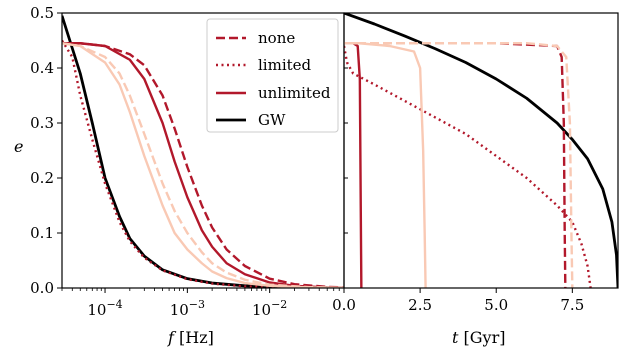 The width and height of the screenshot is (620, 352). Describe the element at coordinates (285, 65) in the screenshot. I see `legend-label-limited: limited` at that location.